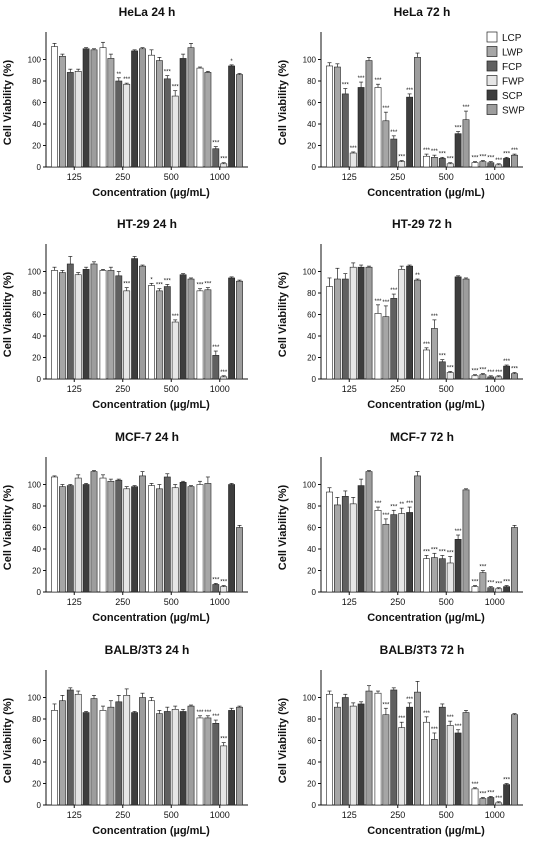 The image size is (550, 867). What do you see at coordinates (492, 51) in the screenshot?
I see `legend-swatch-lwp` at bounding box center [492, 51].